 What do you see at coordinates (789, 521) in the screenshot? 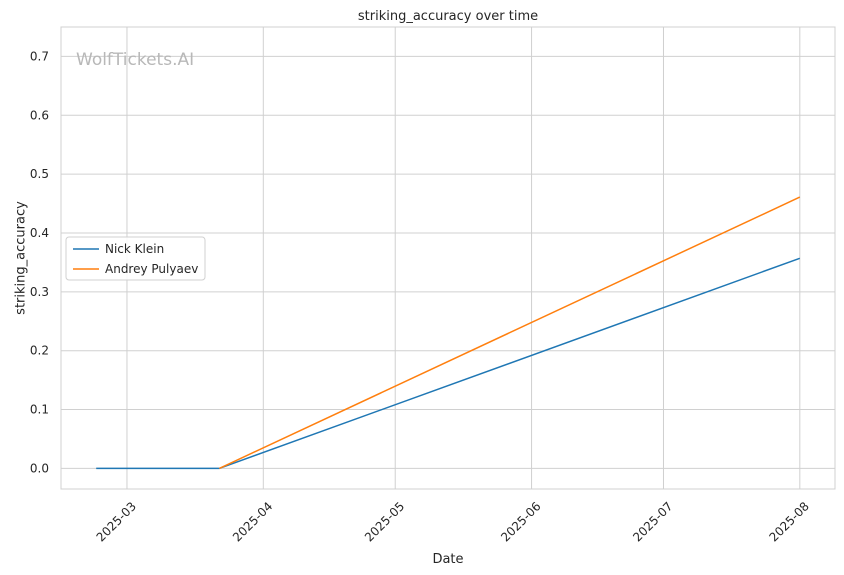
I see `x-tick-label: 2025-08` at bounding box center [789, 521].